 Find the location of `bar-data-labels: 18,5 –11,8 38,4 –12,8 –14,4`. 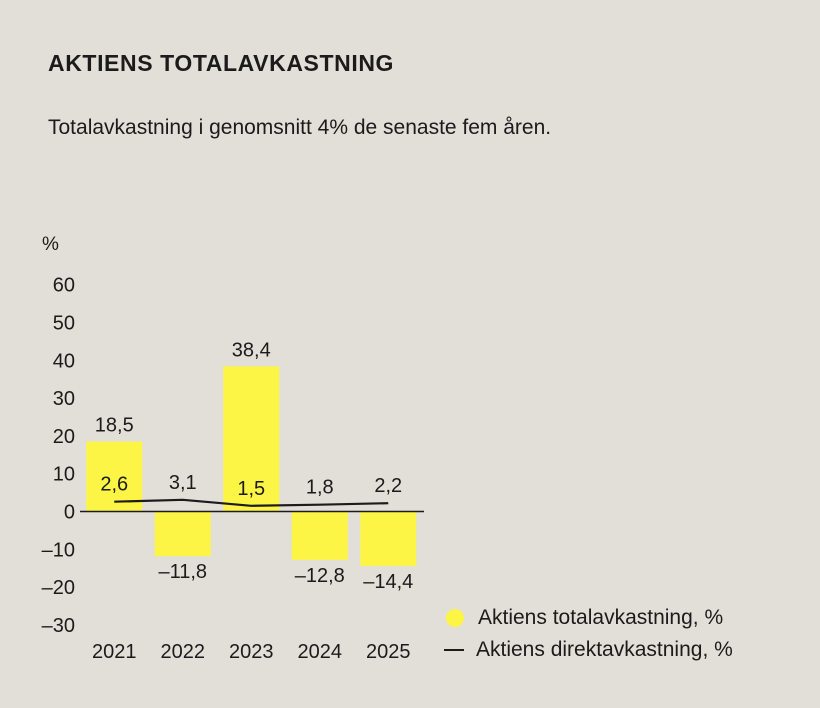

bar-data-labels: 18,5 –11,8 38,4 –12,8 –14,4 is located at coordinates (254, 466).